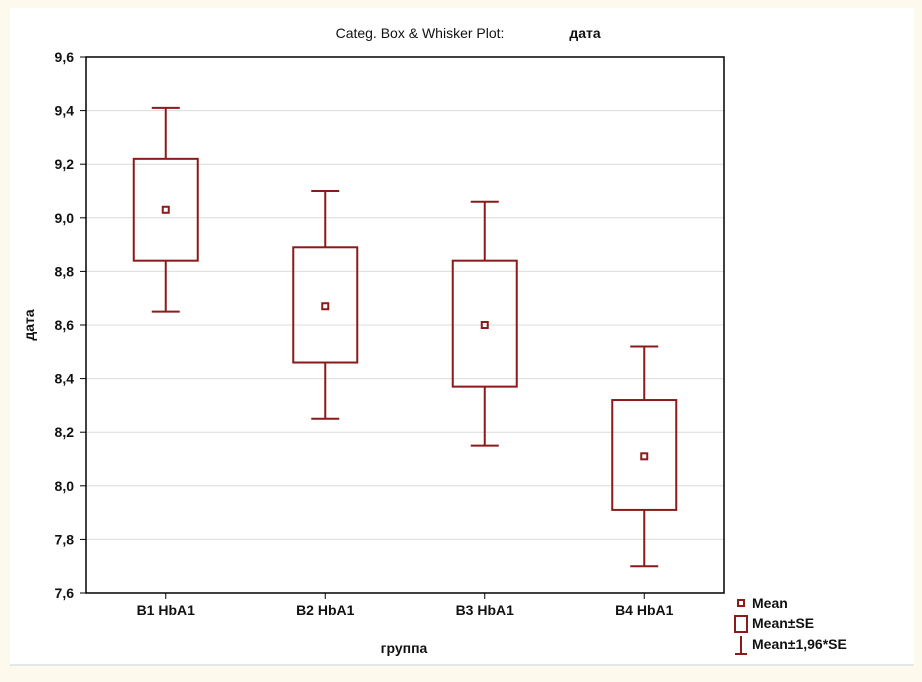 The width and height of the screenshot is (922, 682). I want to click on legend-mean-marker, so click(741, 603).